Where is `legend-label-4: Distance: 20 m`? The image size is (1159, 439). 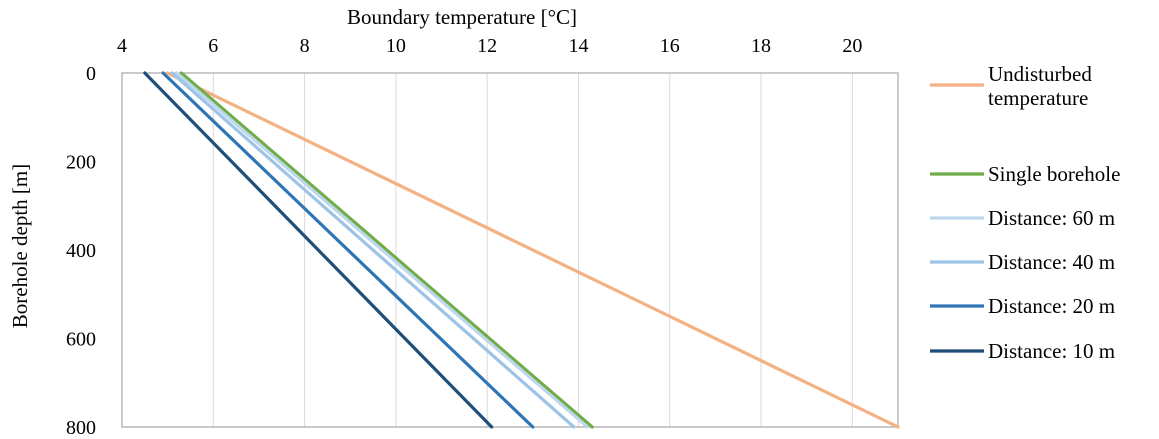 legend-label-4: Distance: 20 m is located at coordinates (1051, 306).